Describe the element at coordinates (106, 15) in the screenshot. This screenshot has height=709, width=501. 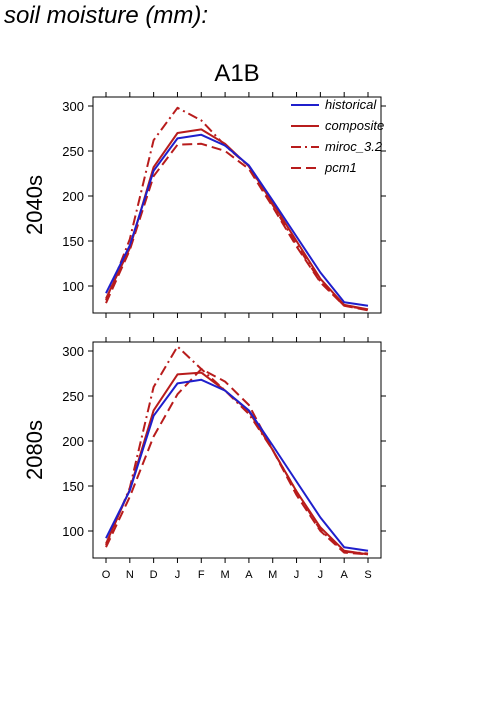
I see `page-title: soil moisture (mm):` at that location.